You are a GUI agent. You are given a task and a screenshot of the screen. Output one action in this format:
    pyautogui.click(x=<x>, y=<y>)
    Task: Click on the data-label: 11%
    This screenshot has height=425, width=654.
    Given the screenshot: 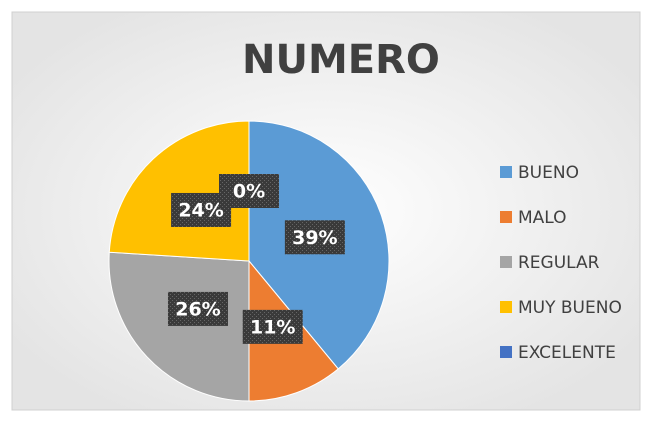 What is the action you would take?
    pyautogui.click(x=272, y=327)
    